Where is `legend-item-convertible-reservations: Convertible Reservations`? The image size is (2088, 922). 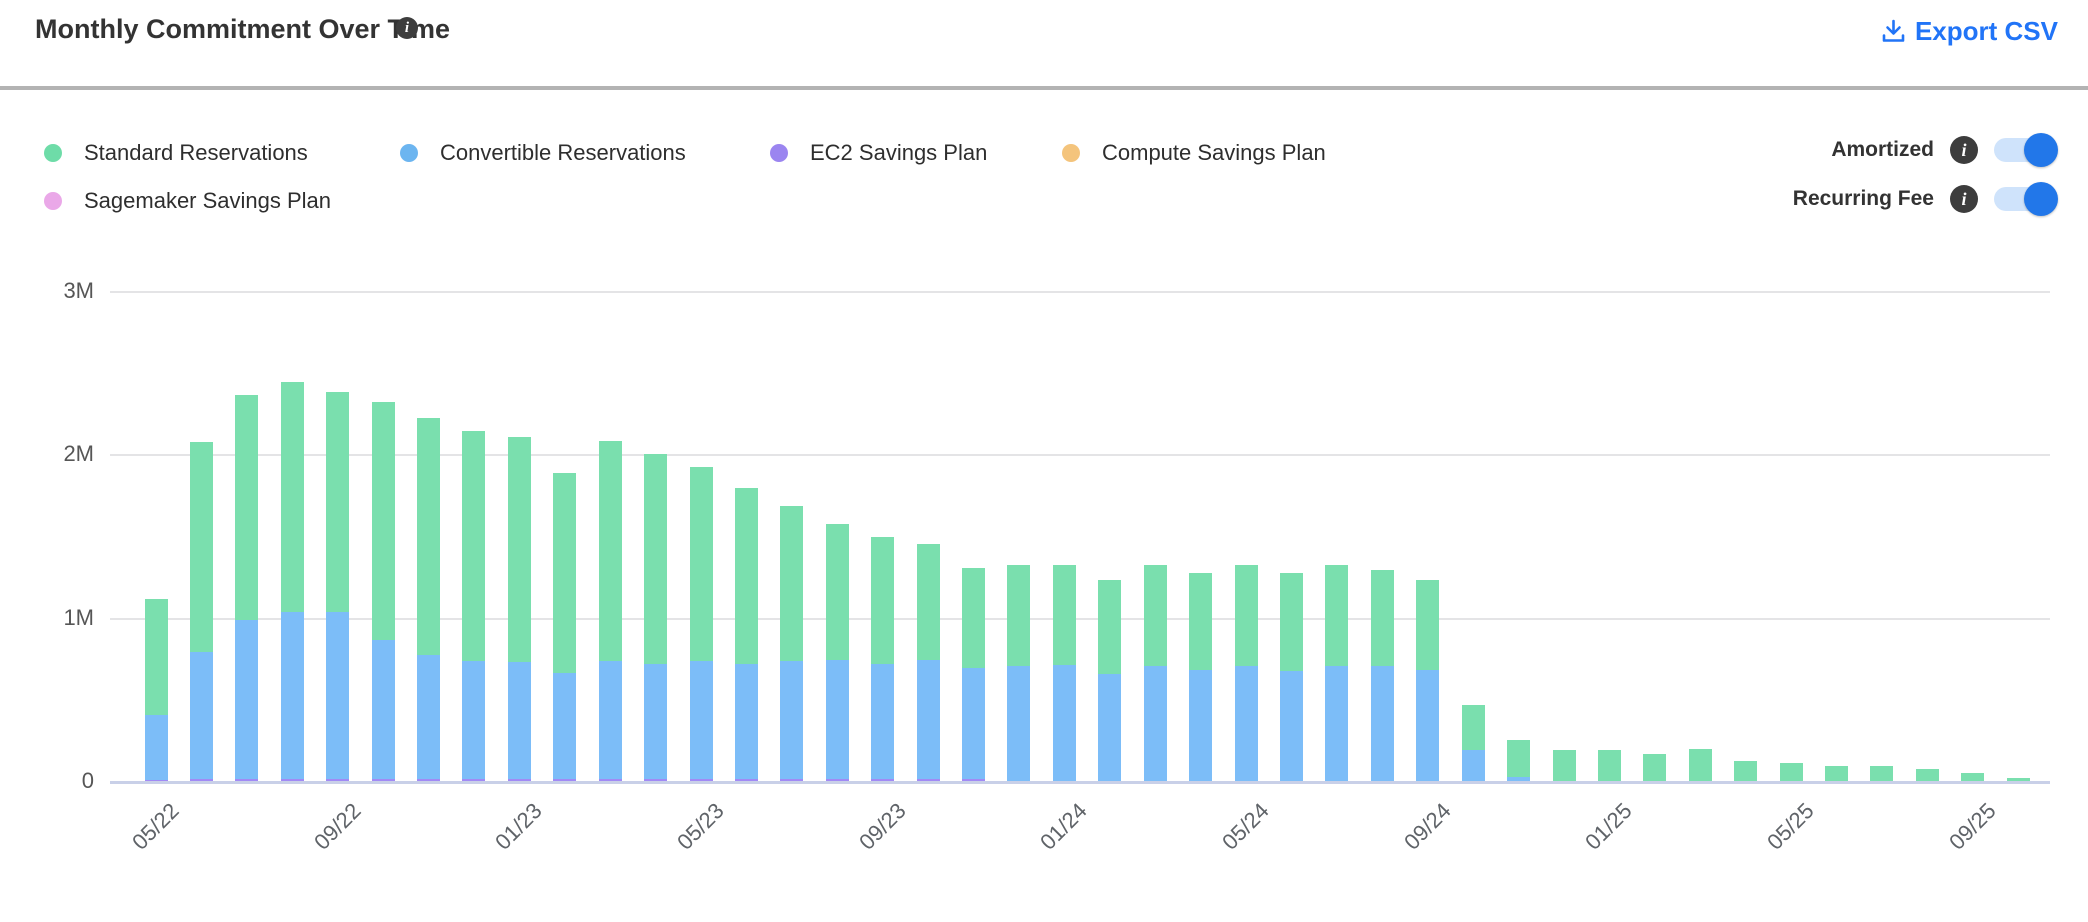 legend-item-convertible-reservations: Convertible Reservations is located at coordinates (543, 153).